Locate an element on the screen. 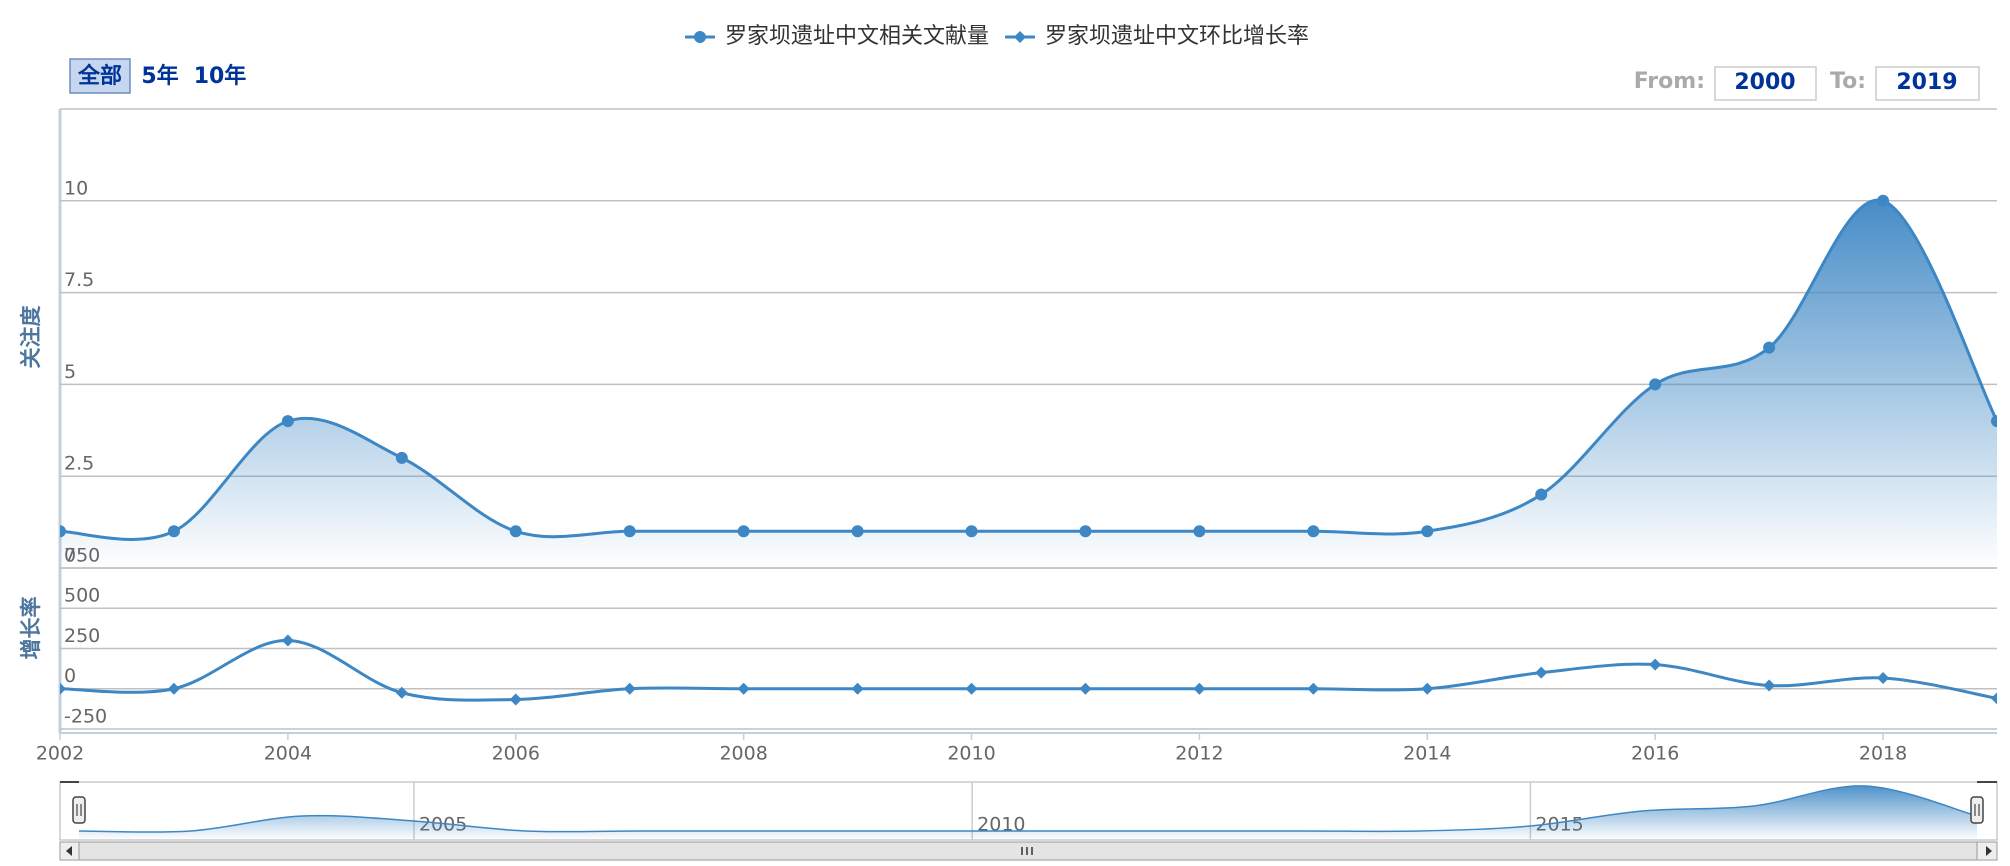 This screenshot has width=2010, height=866. range-button-bg is located at coordinates (100, 76).